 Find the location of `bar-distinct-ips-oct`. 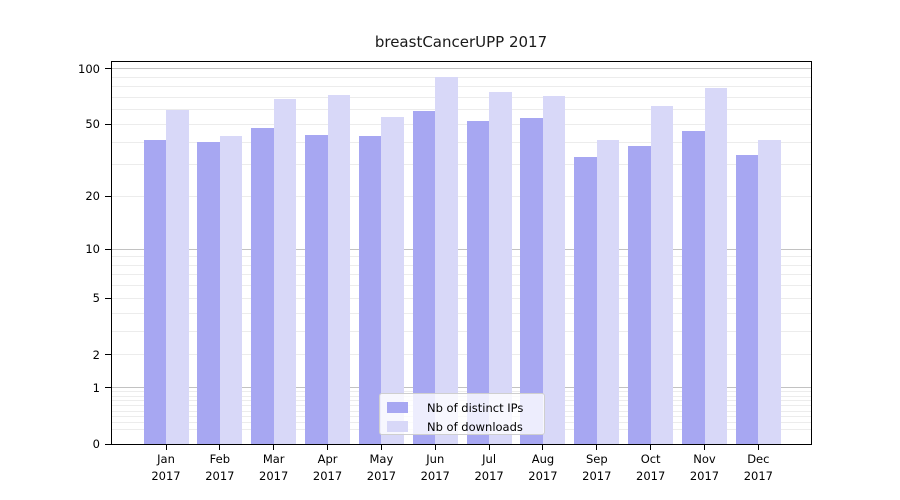

bar-distinct-ips-oct is located at coordinates (639, 295).